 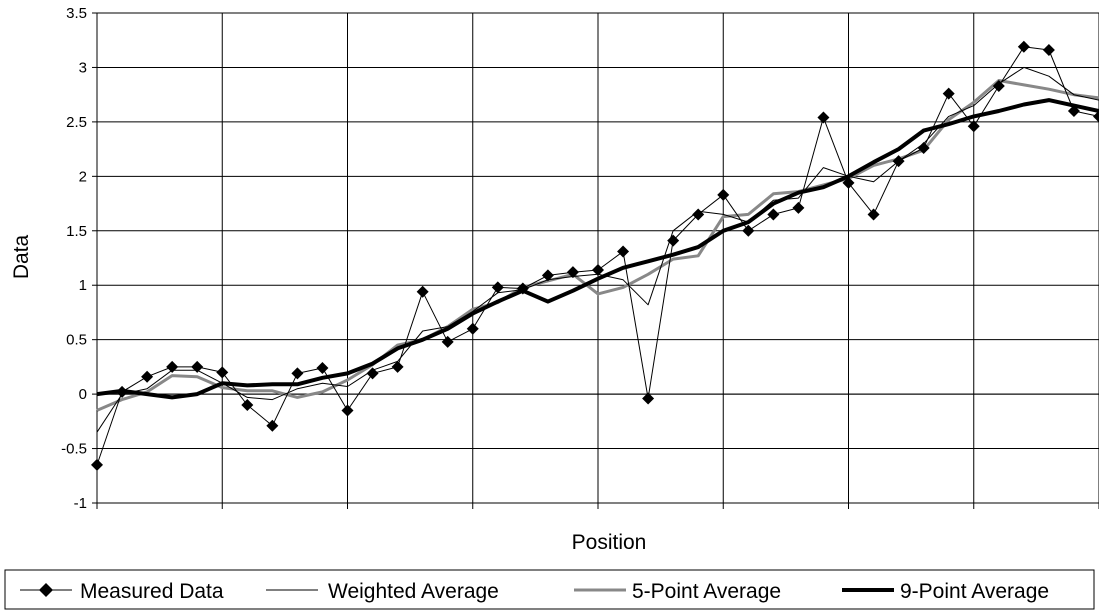 I want to click on y-tick-label: 1, so click(x=83, y=285).